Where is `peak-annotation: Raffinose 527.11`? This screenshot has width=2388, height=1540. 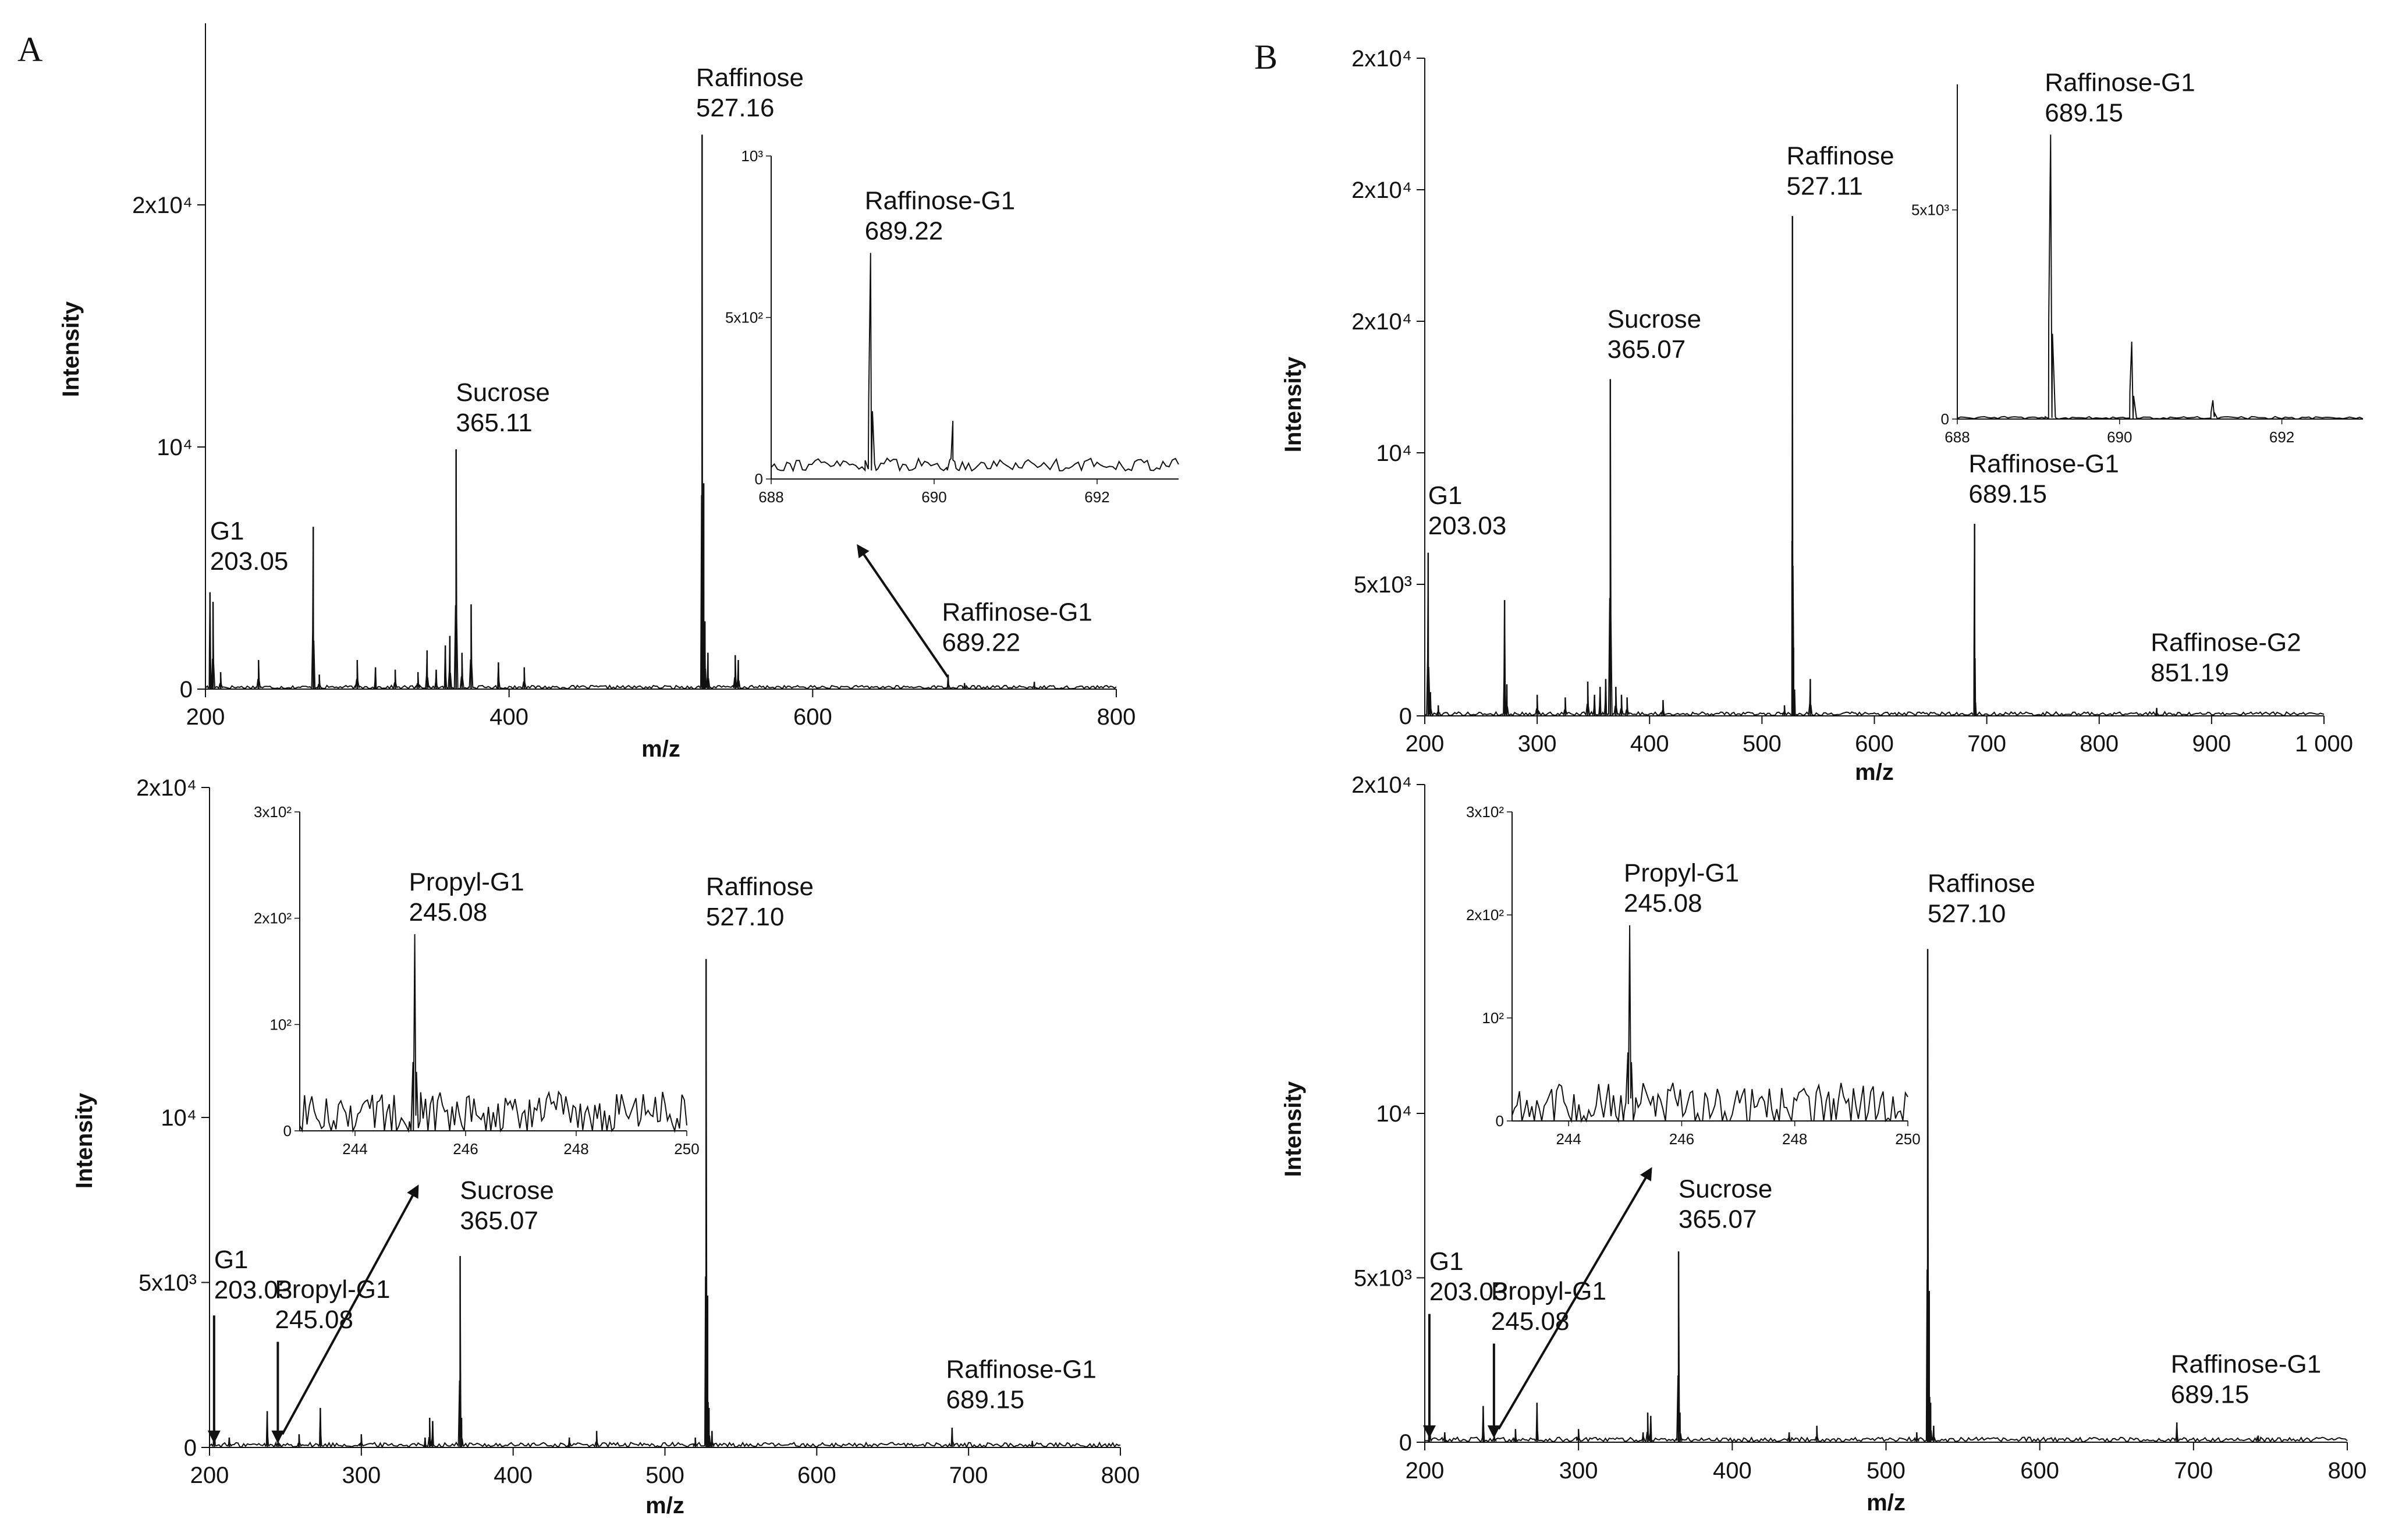
peak-annotation: Raffinose 527.11 is located at coordinates (1840, 171).